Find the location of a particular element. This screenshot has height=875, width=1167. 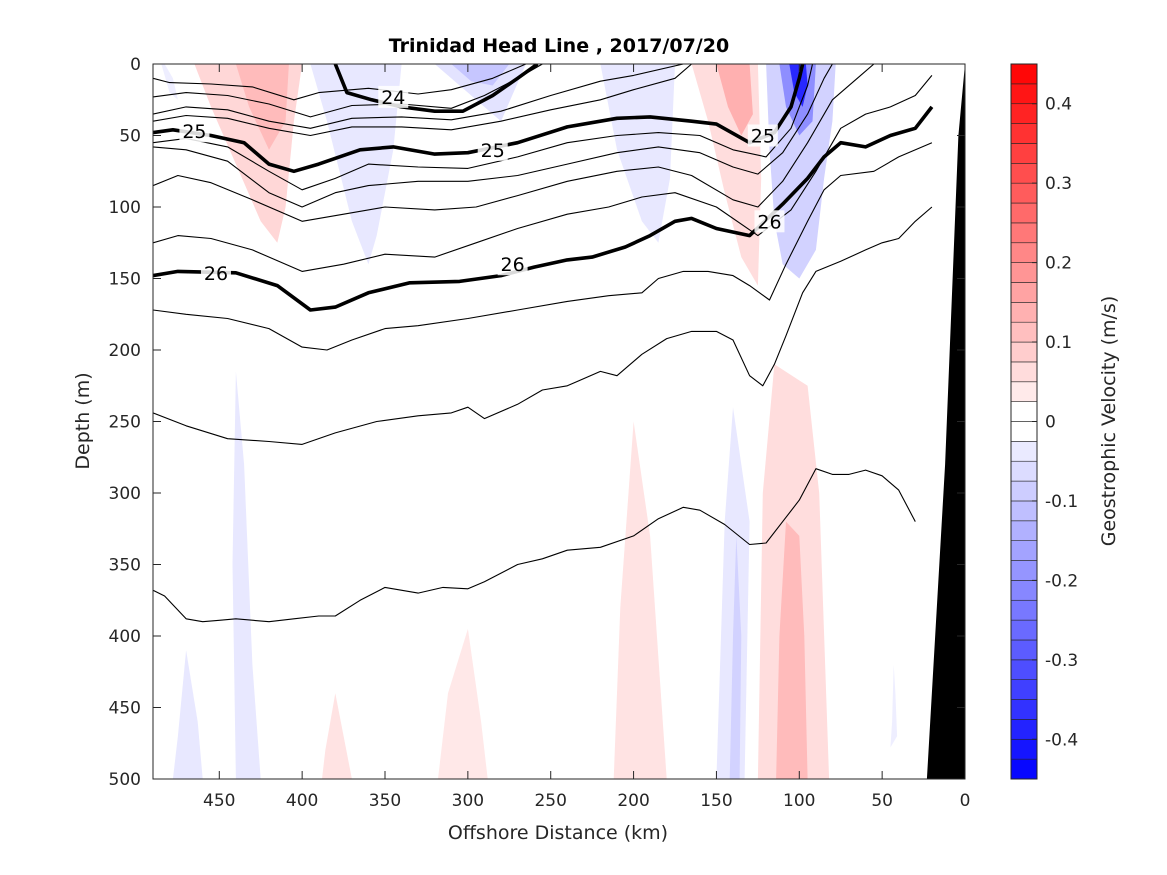

x-tick-label: 150 is located at coordinates (716, 801).